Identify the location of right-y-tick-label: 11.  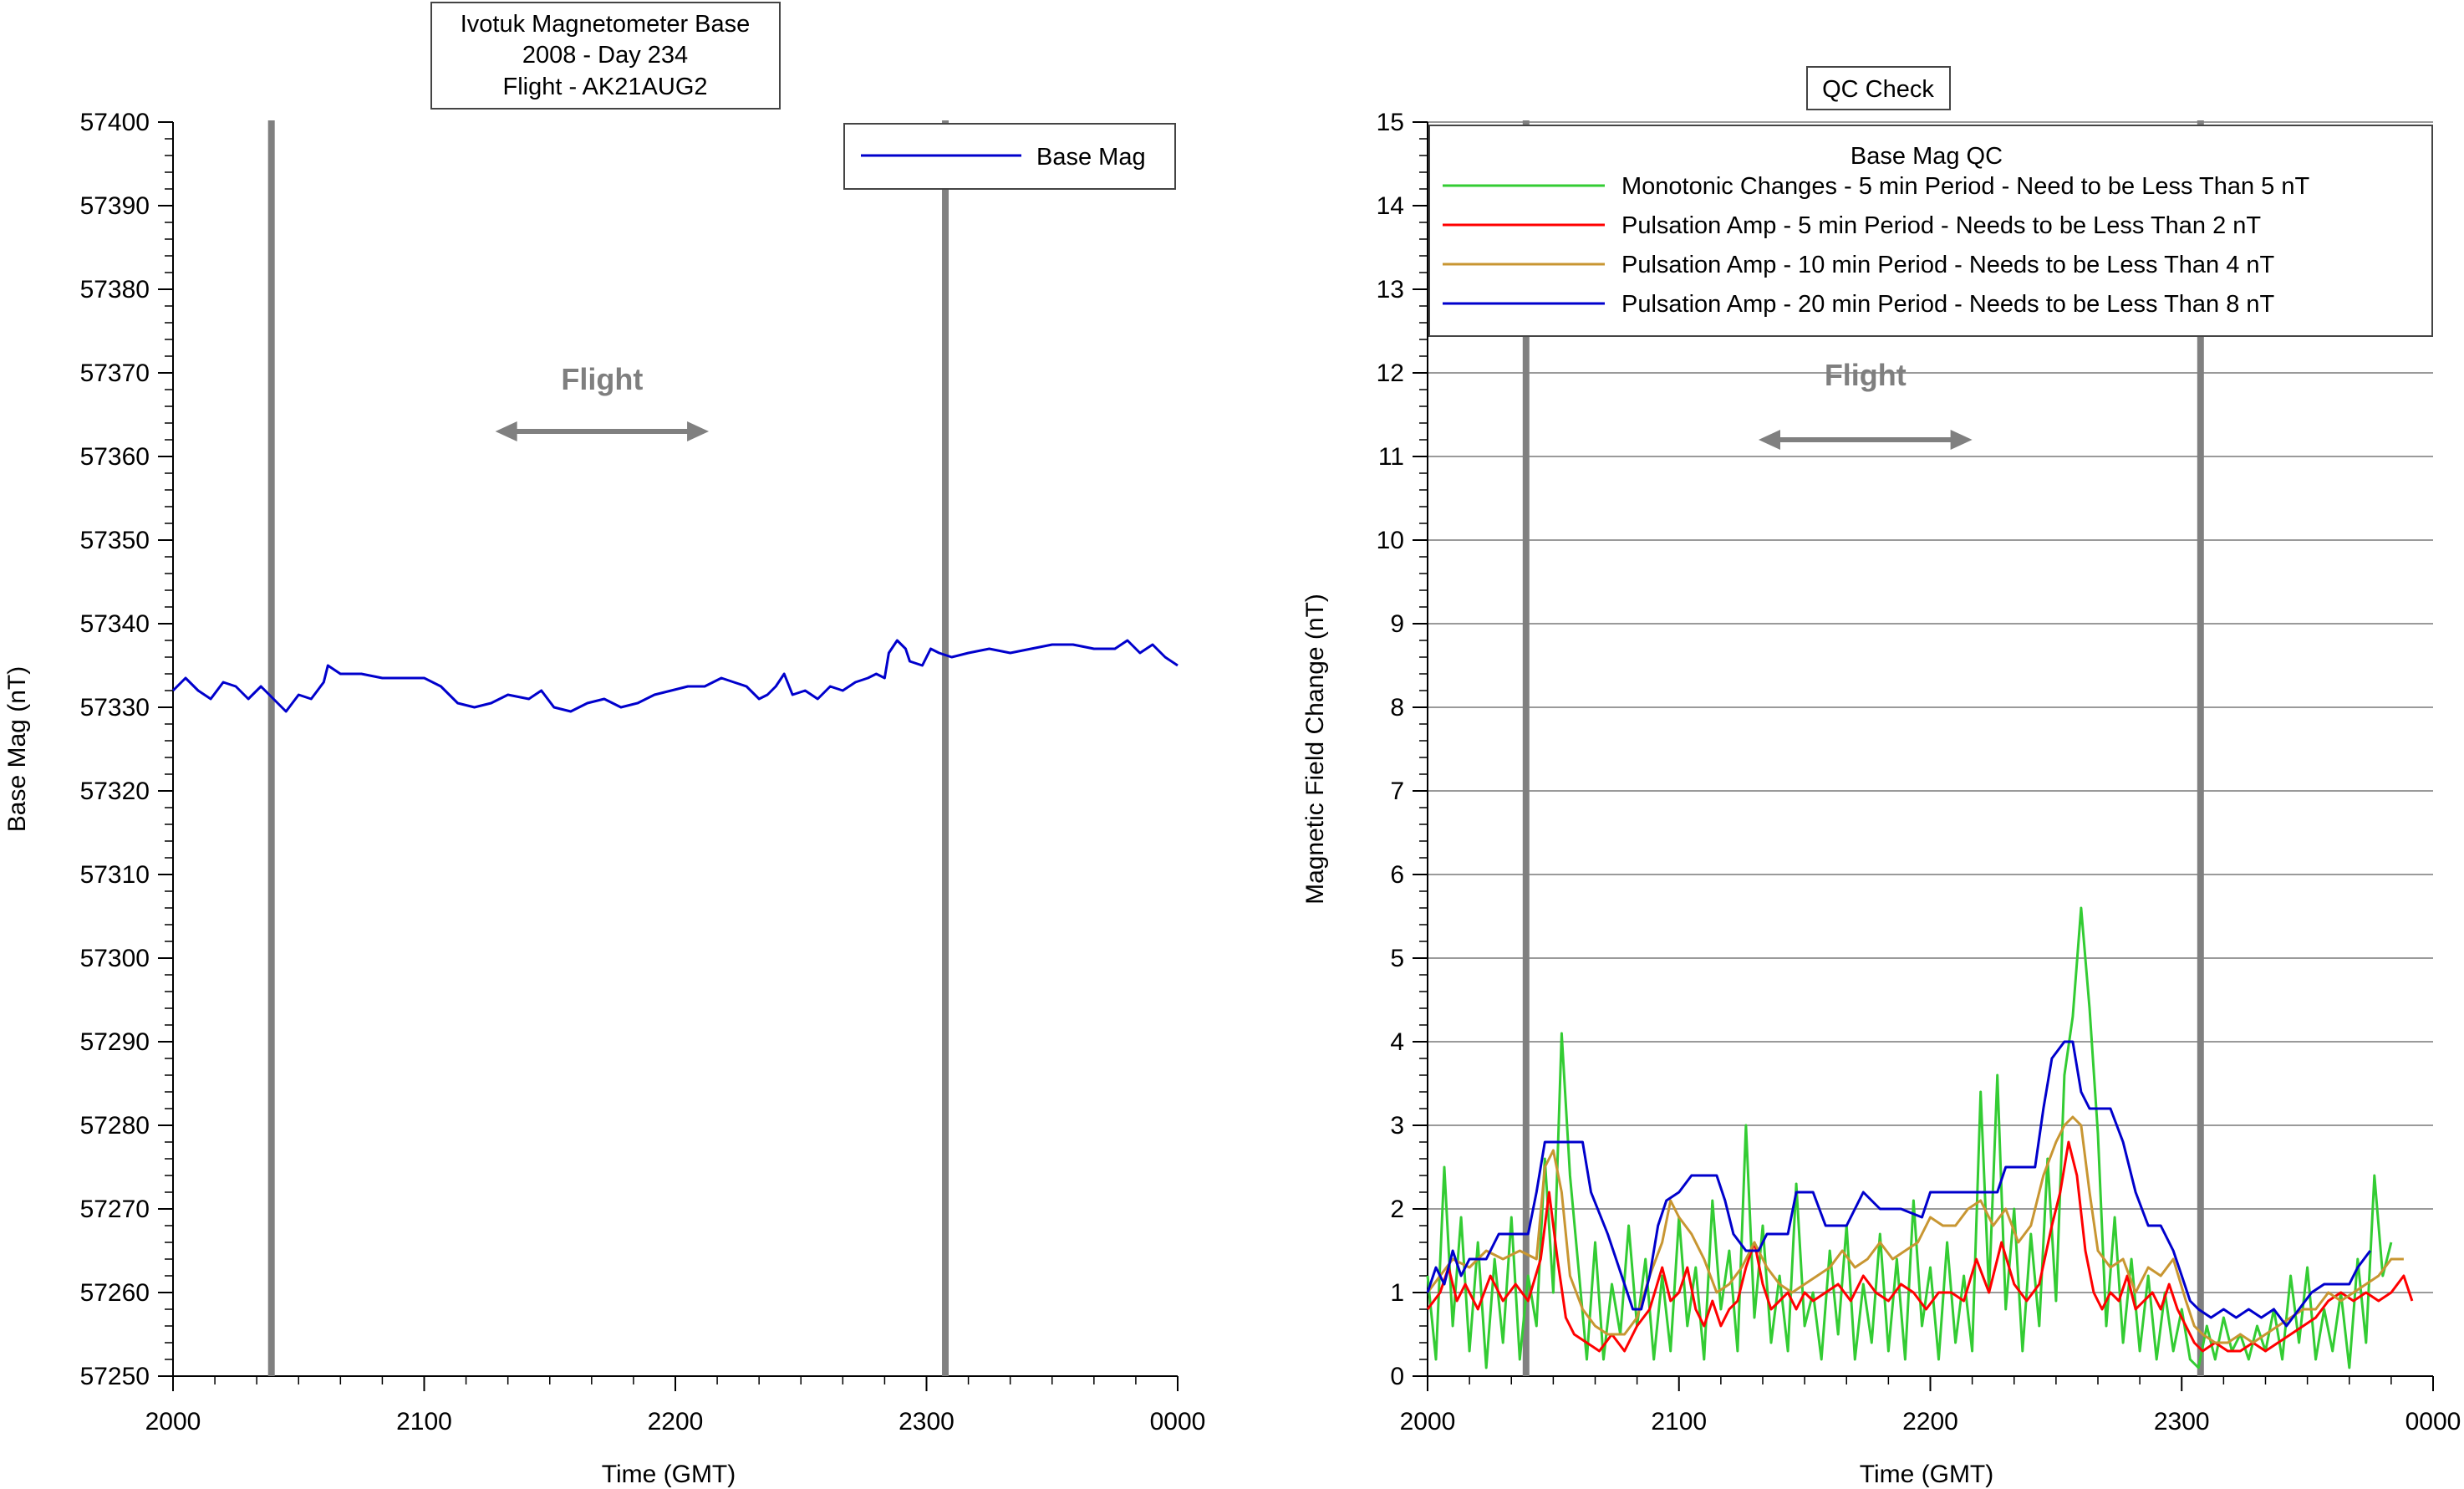
(1391, 457).